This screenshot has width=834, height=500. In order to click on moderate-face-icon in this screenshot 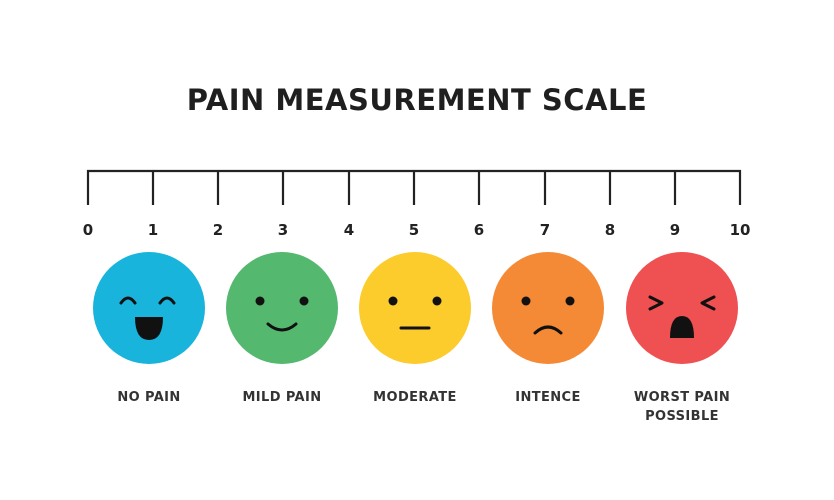, I will do `click(415, 308)`.